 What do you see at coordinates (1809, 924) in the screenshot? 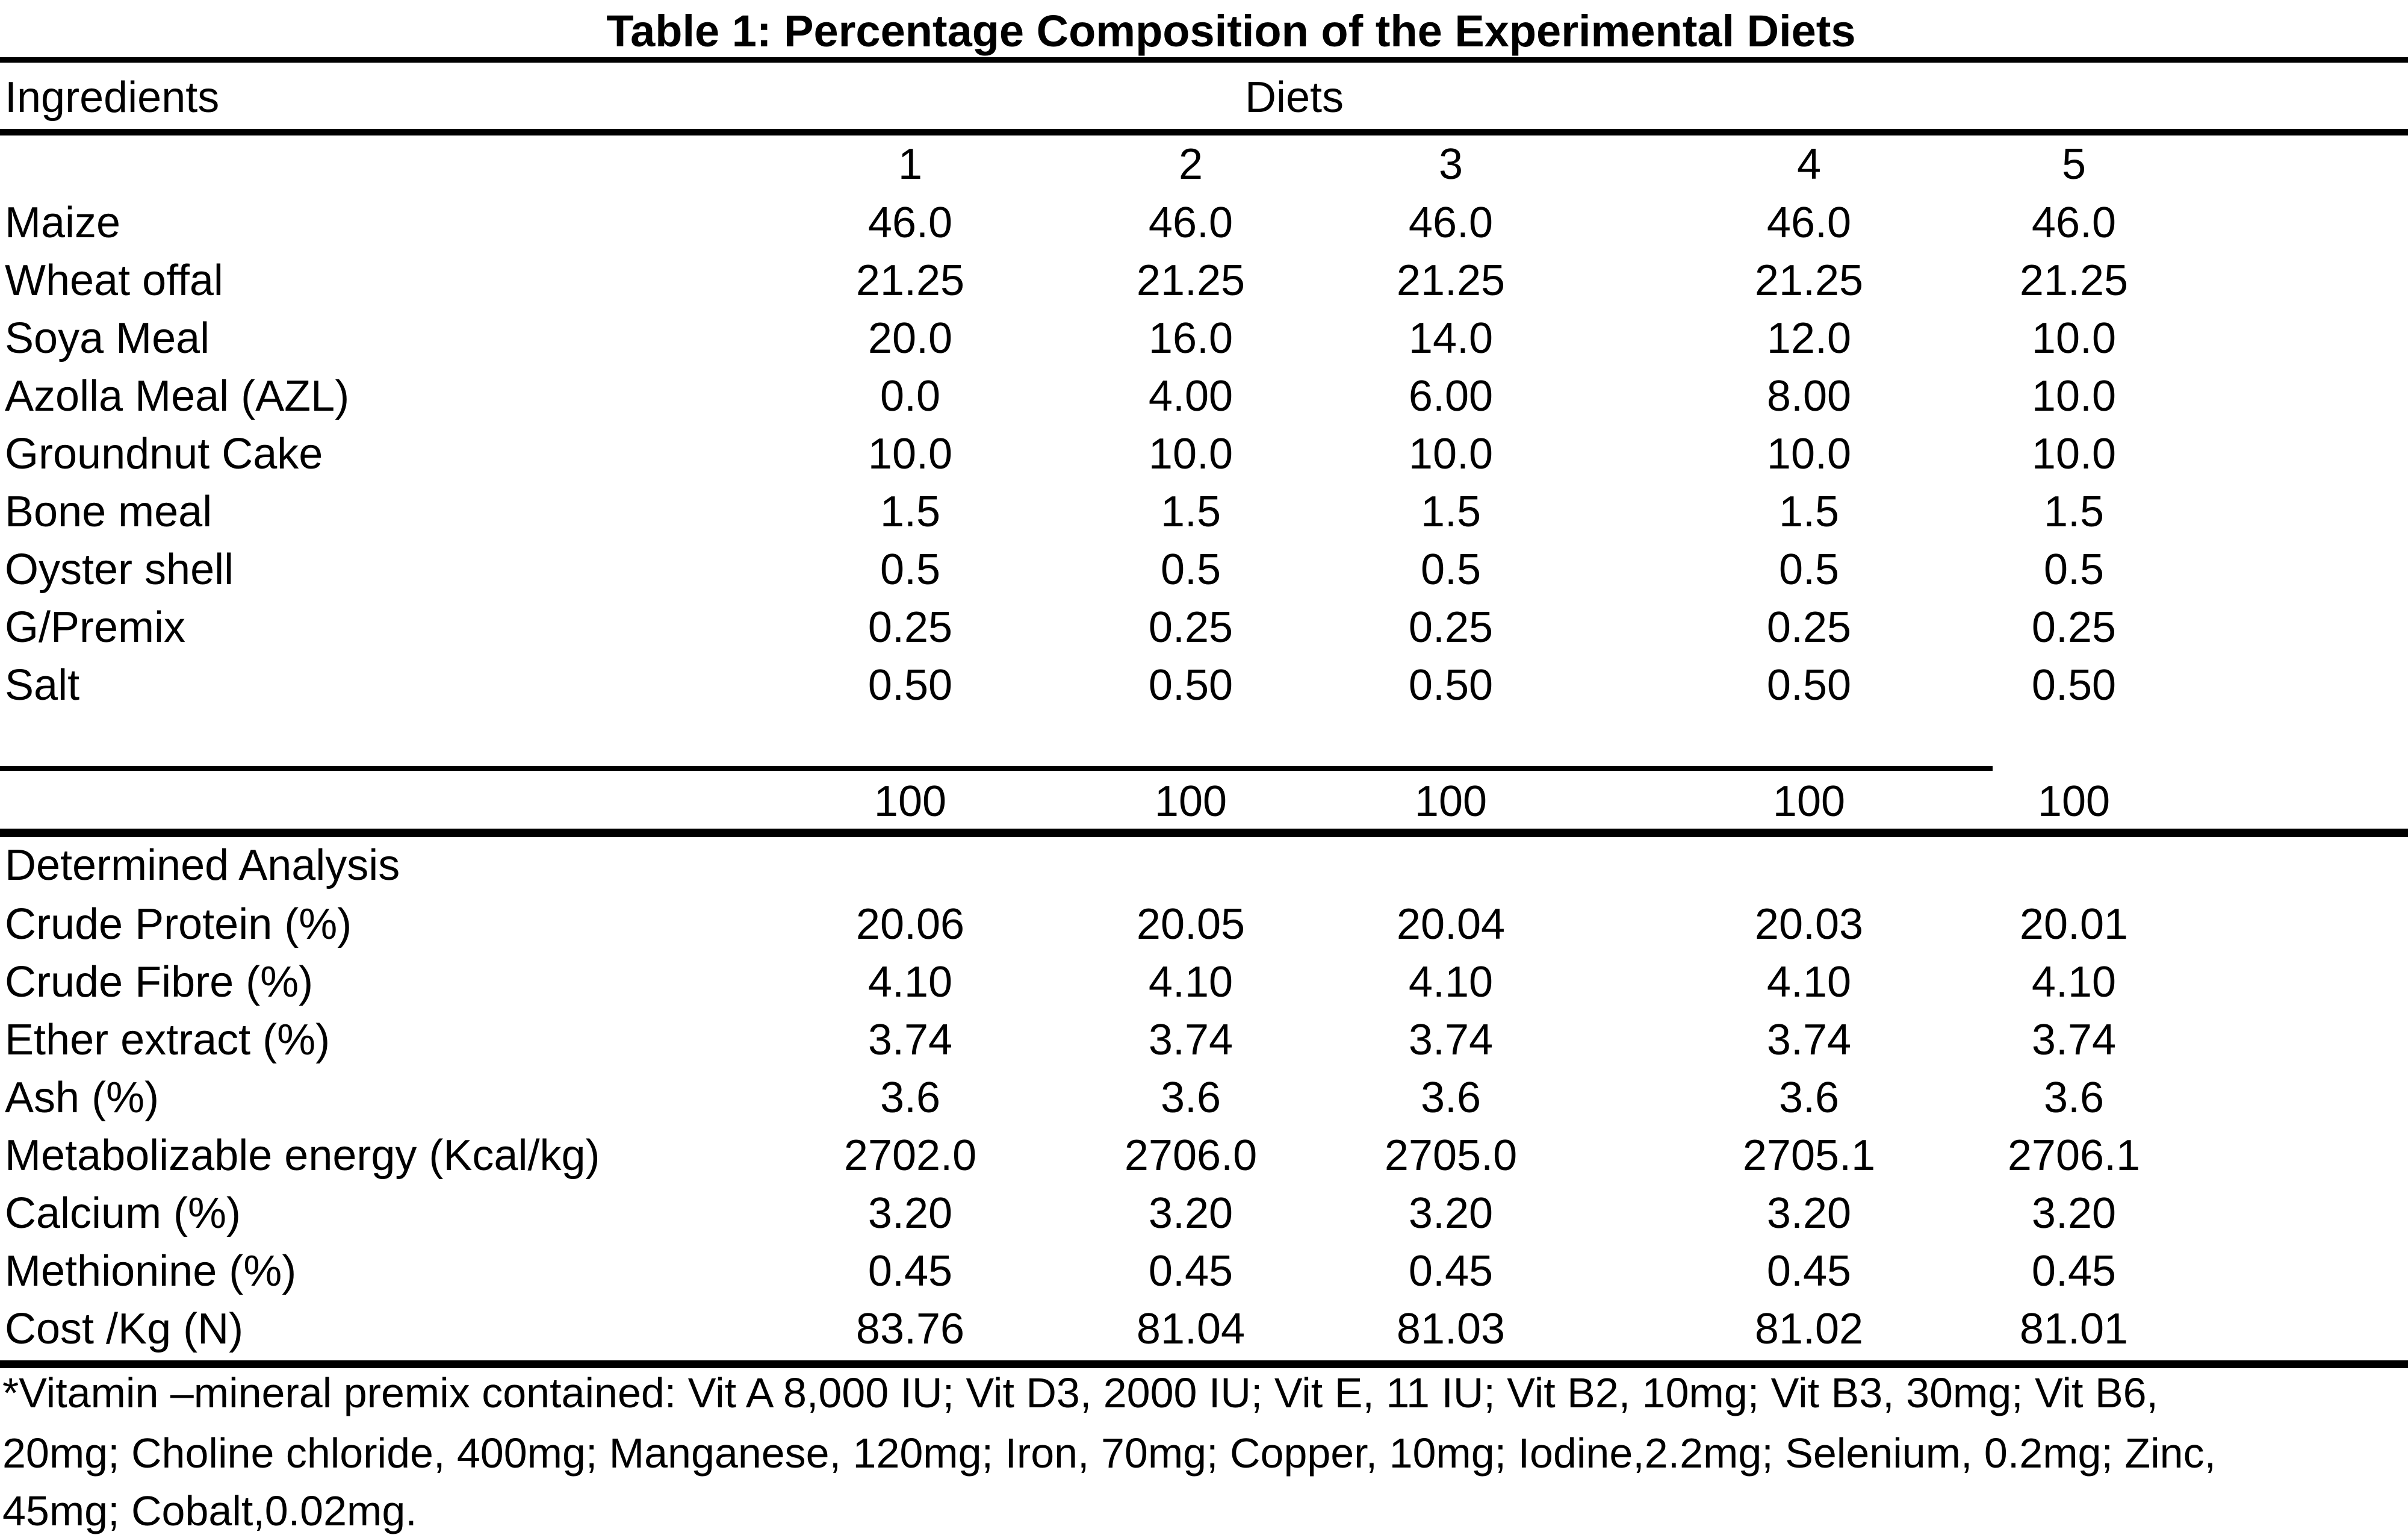
I see `analysis-row-value-diet-4: 20.03` at bounding box center [1809, 924].